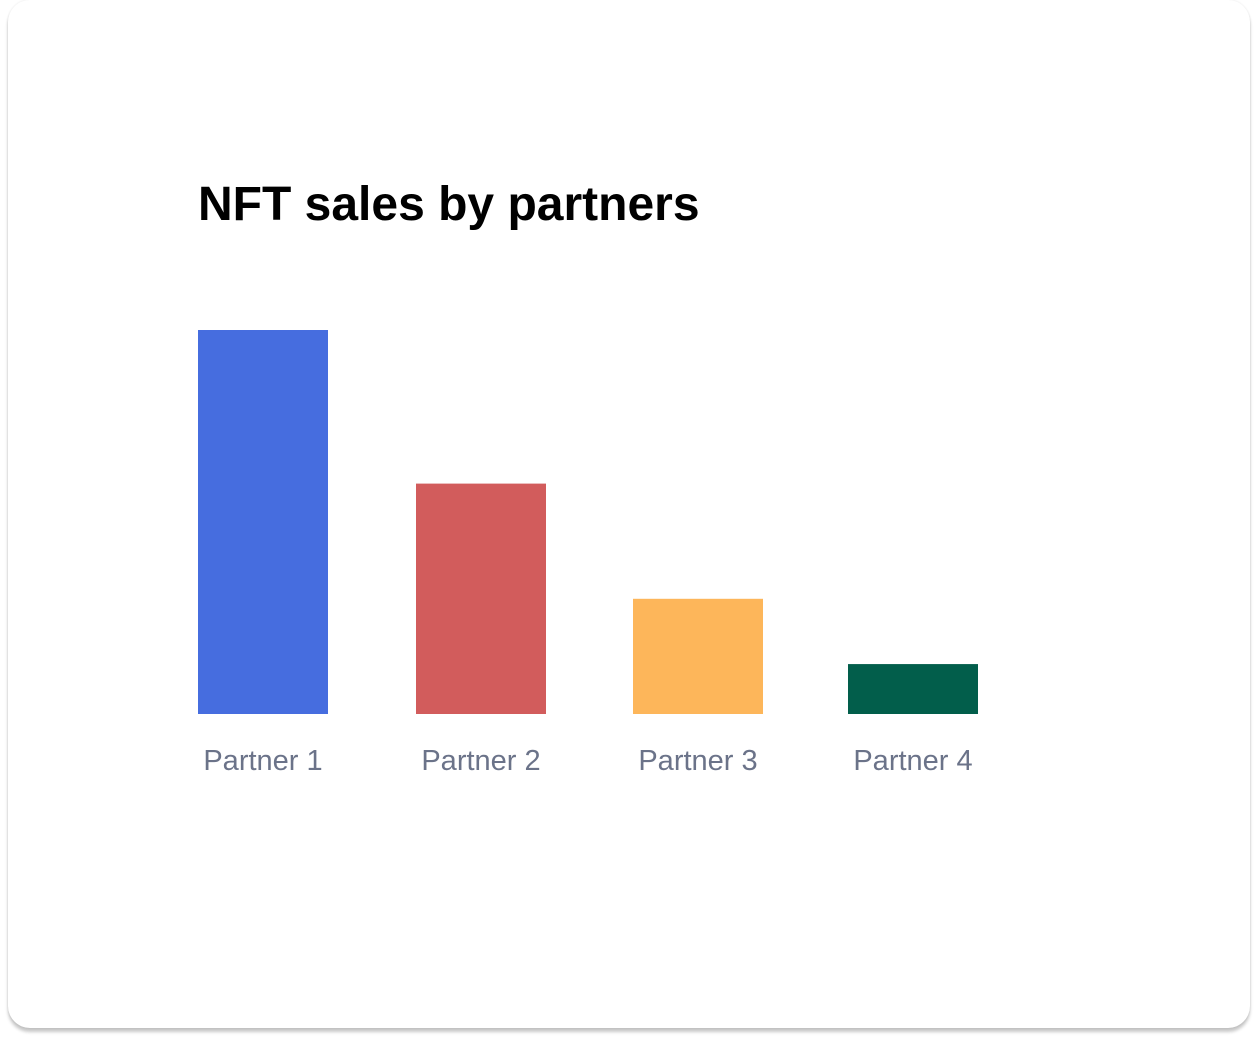  What do you see at coordinates (449, 204) in the screenshot?
I see `chart-title: NFT sales by partners` at bounding box center [449, 204].